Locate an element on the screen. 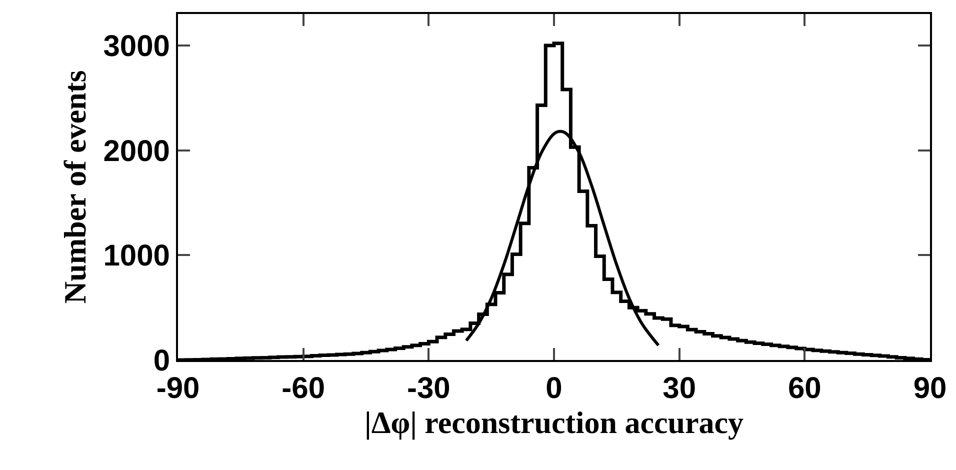  x-tick-label: 90 is located at coordinates (930, 388).